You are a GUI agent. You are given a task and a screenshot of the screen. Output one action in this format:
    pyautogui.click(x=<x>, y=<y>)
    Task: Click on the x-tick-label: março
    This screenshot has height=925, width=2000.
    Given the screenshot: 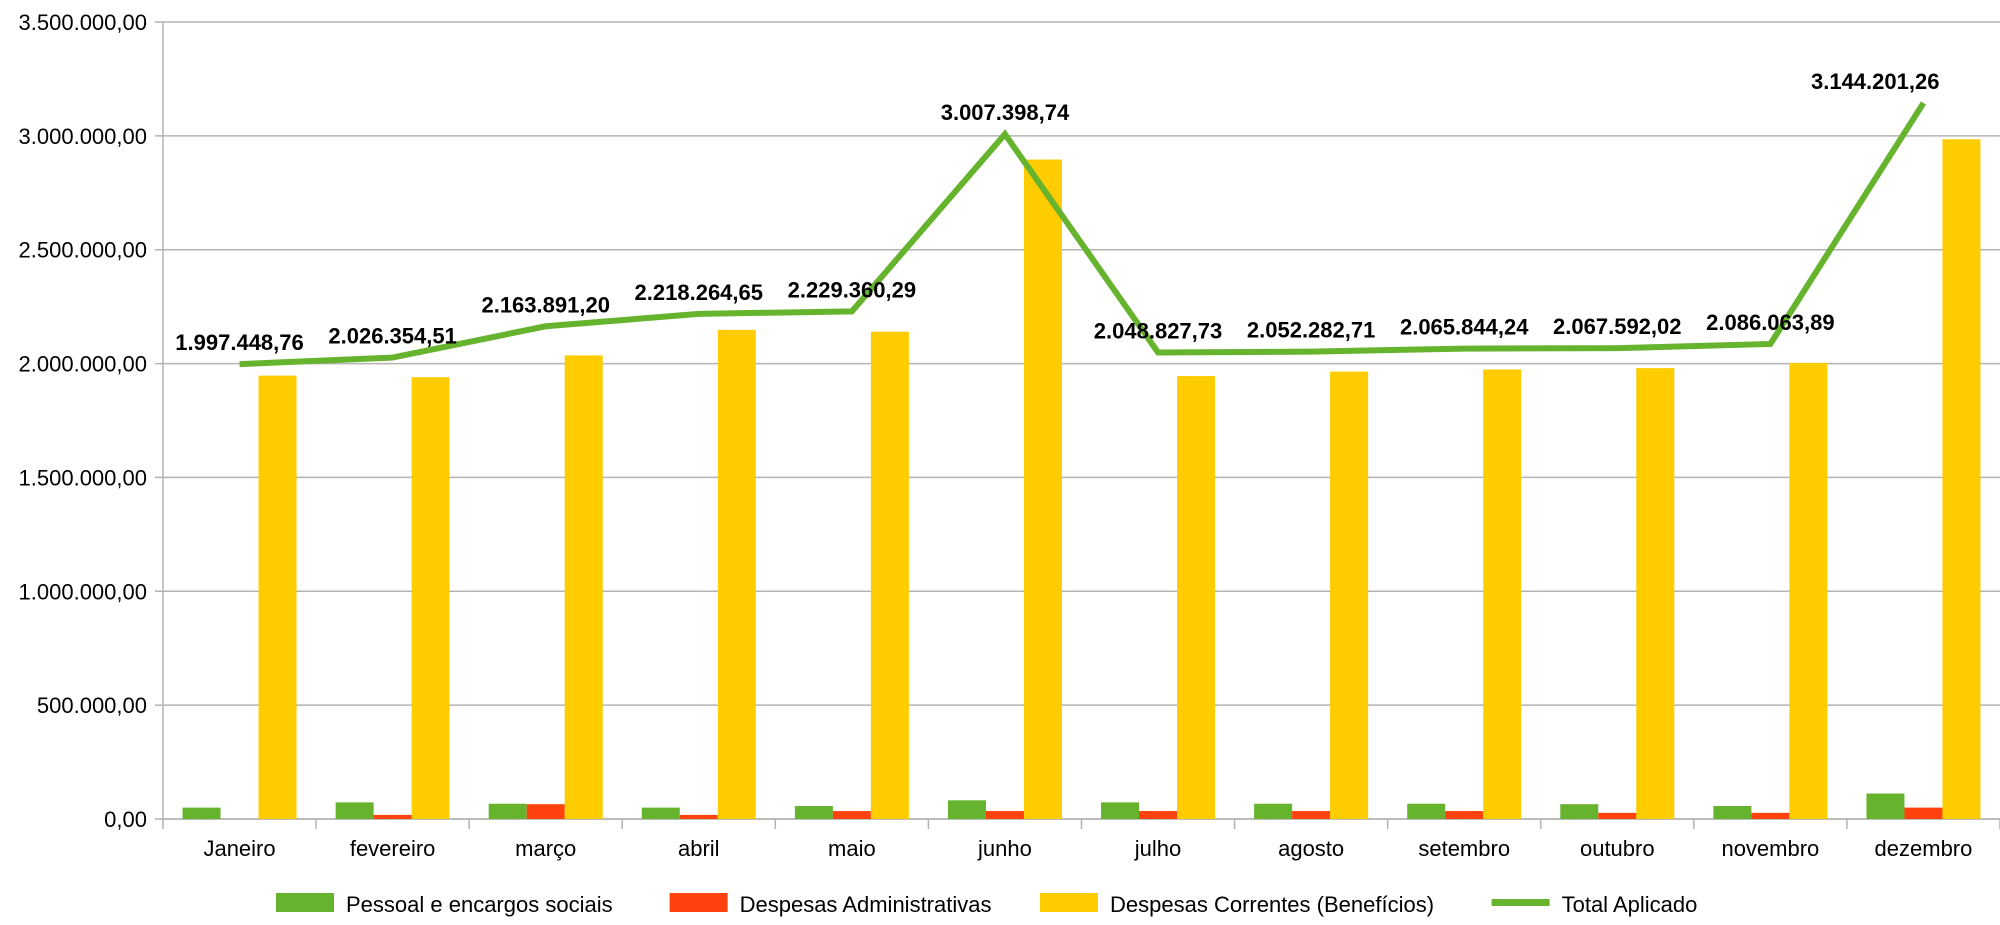 What is the action you would take?
    pyautogui.click(x=545, y=848)
    